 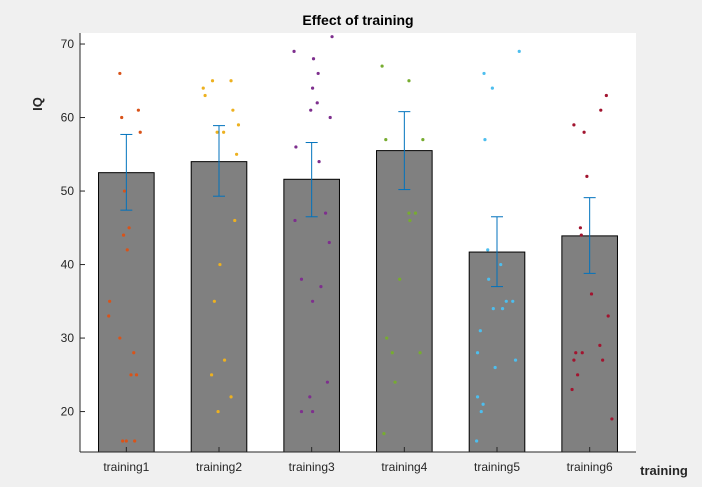 I want to click on errorbar-training2, so click(x=219, y=161).